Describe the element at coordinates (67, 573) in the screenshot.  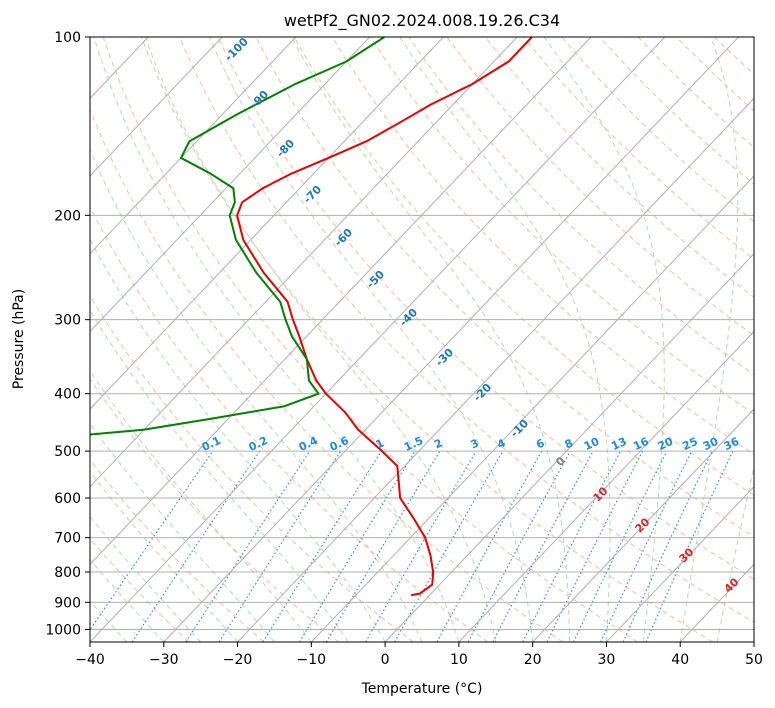
I see `y-tick-label: 800` at that location.